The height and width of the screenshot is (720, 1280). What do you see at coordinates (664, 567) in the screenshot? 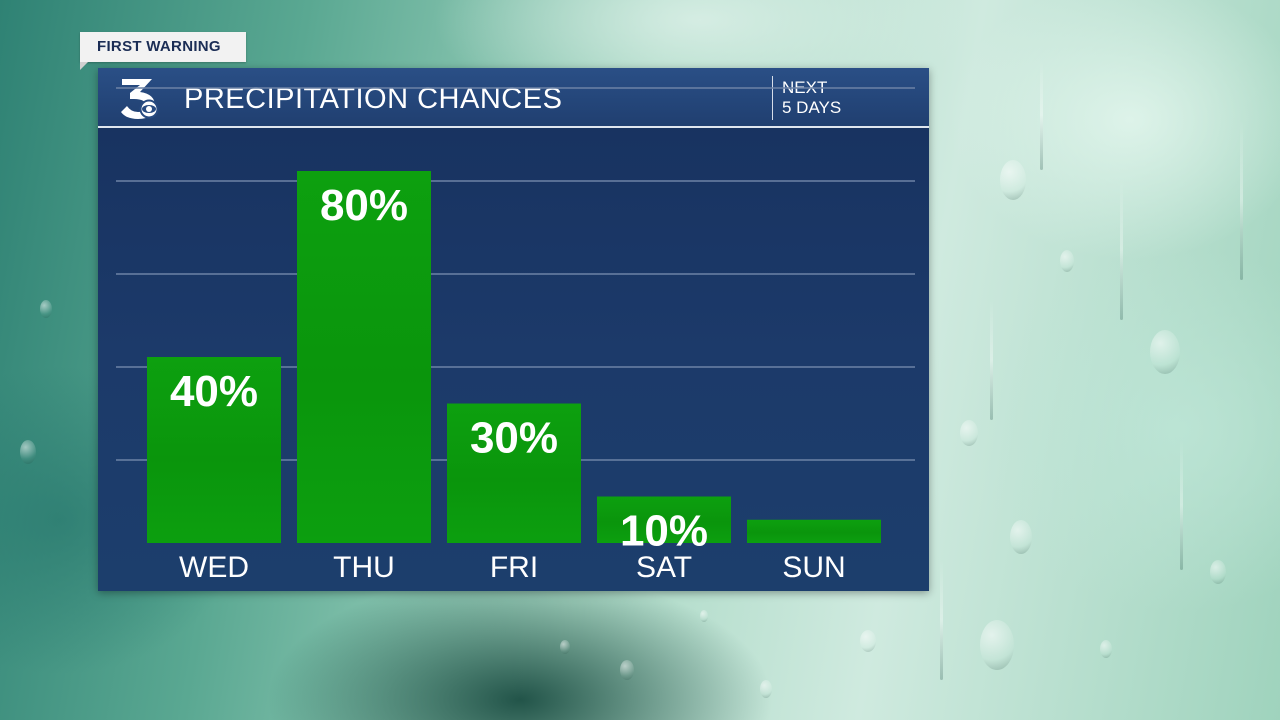
I see `category-label-sat: SAT` at bounding box center [664, 567].